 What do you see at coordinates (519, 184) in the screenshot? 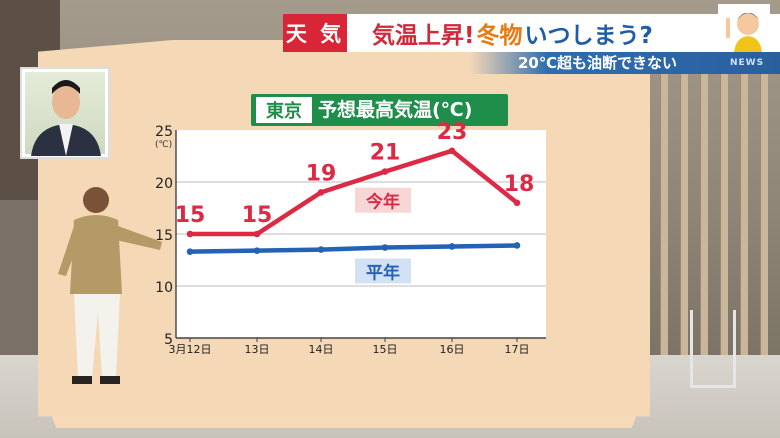
I see `data-label: 18` at bounding box center [519, 184].